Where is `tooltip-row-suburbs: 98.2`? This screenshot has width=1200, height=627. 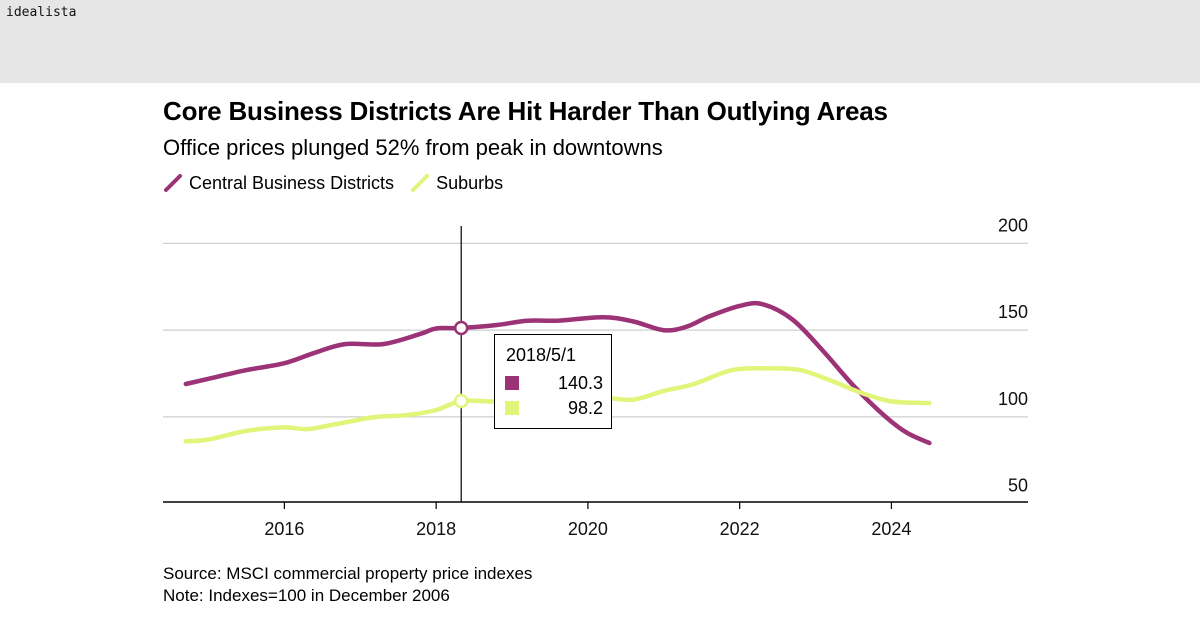
tooltip-row-suburbs: 98.2 is located at coordinates (554, 408).